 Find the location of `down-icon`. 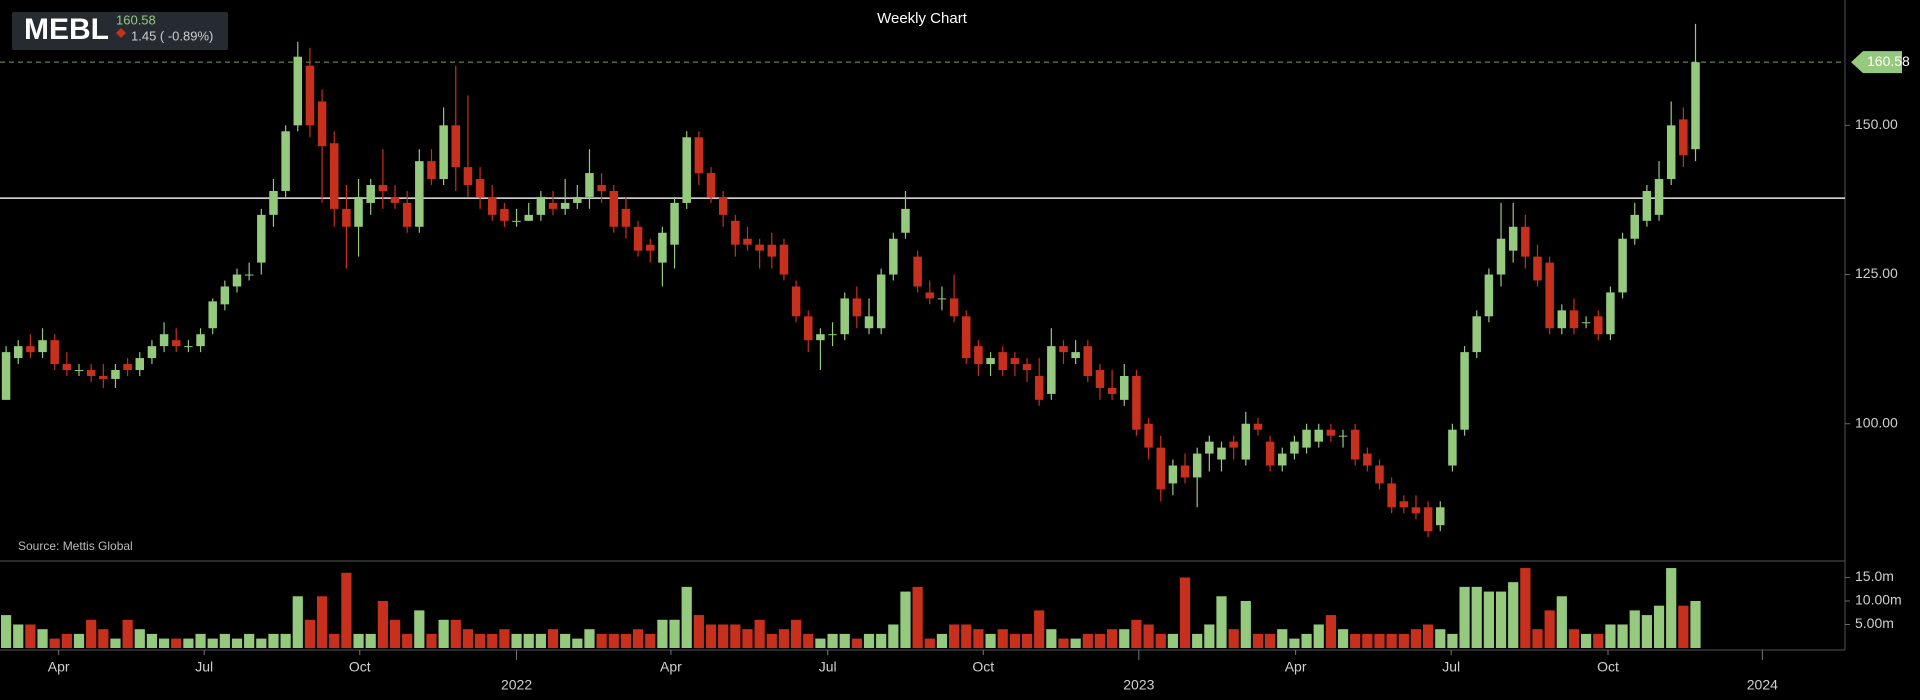

down-icon is located at coordinates (121, 33).